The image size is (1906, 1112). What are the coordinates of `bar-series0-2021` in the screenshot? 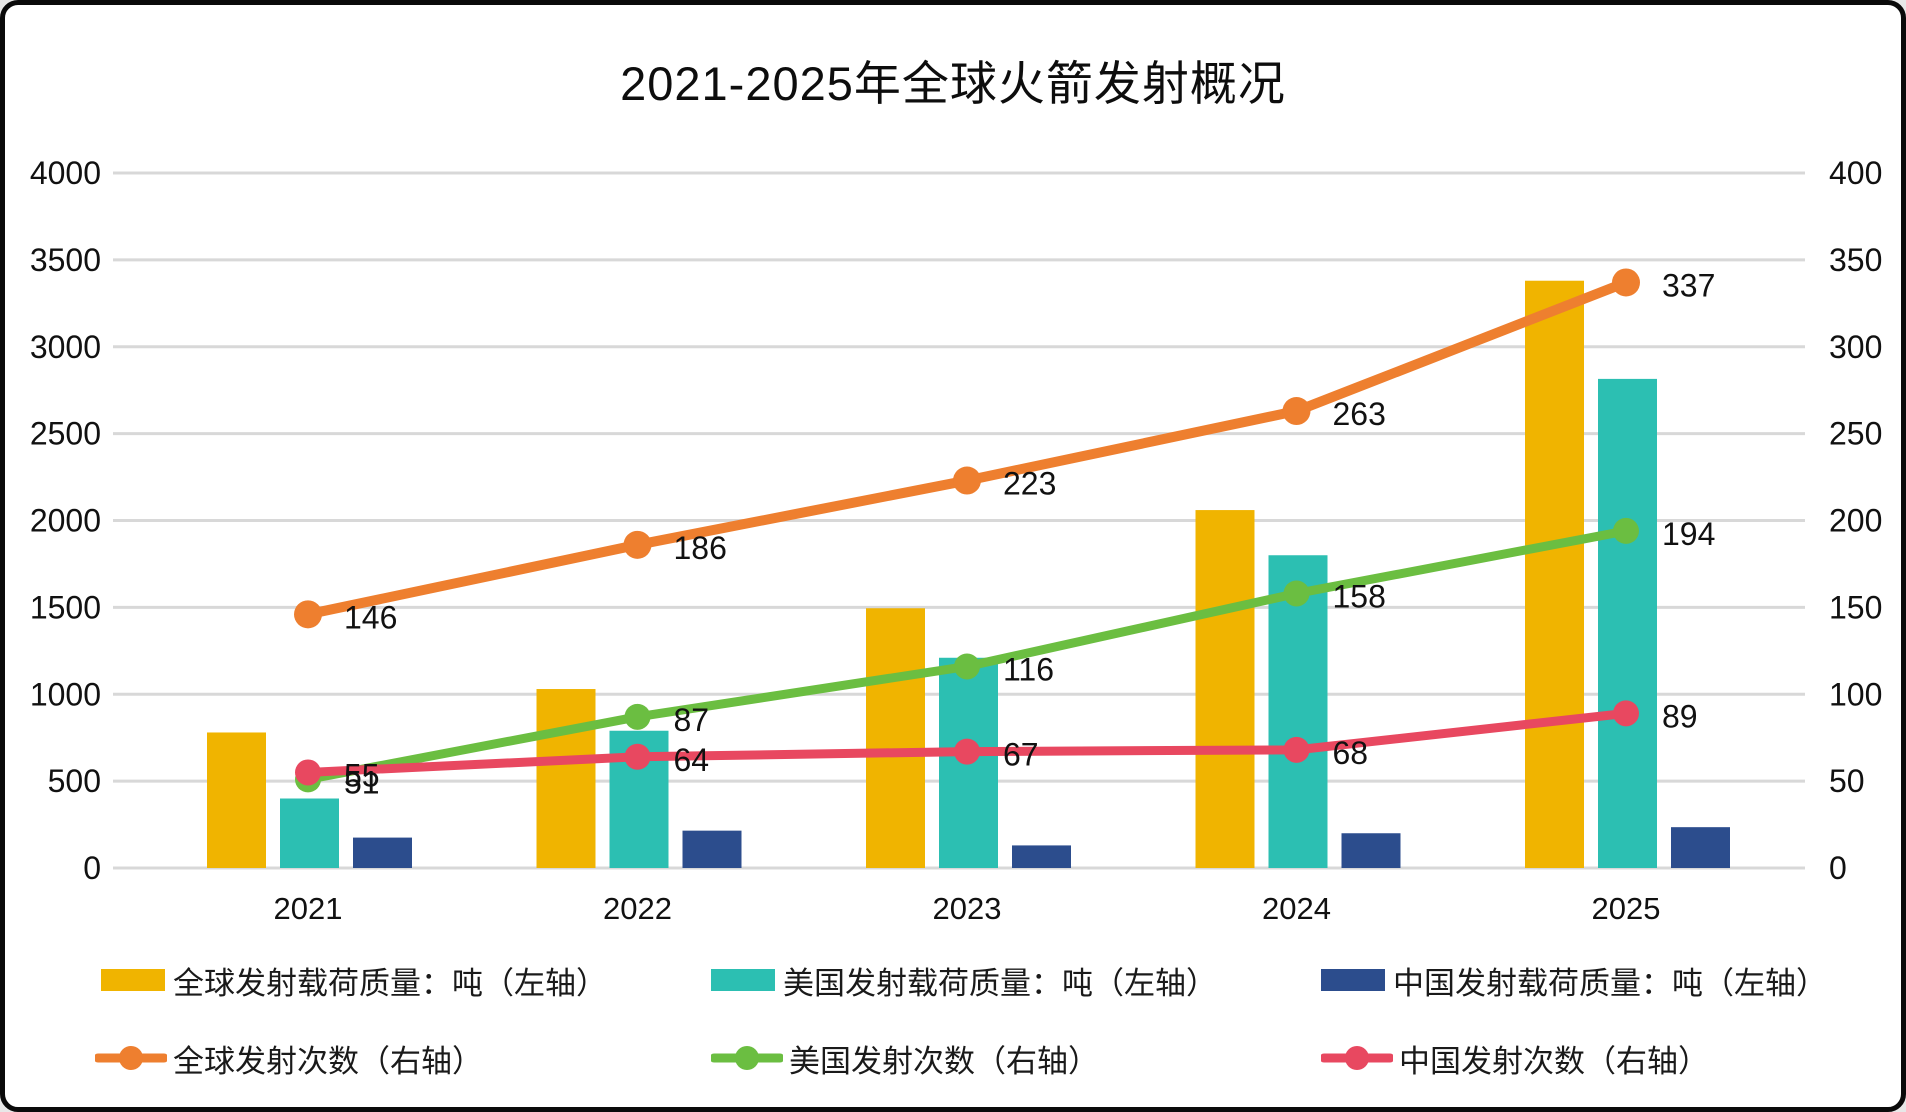 It's located at (236, 800).